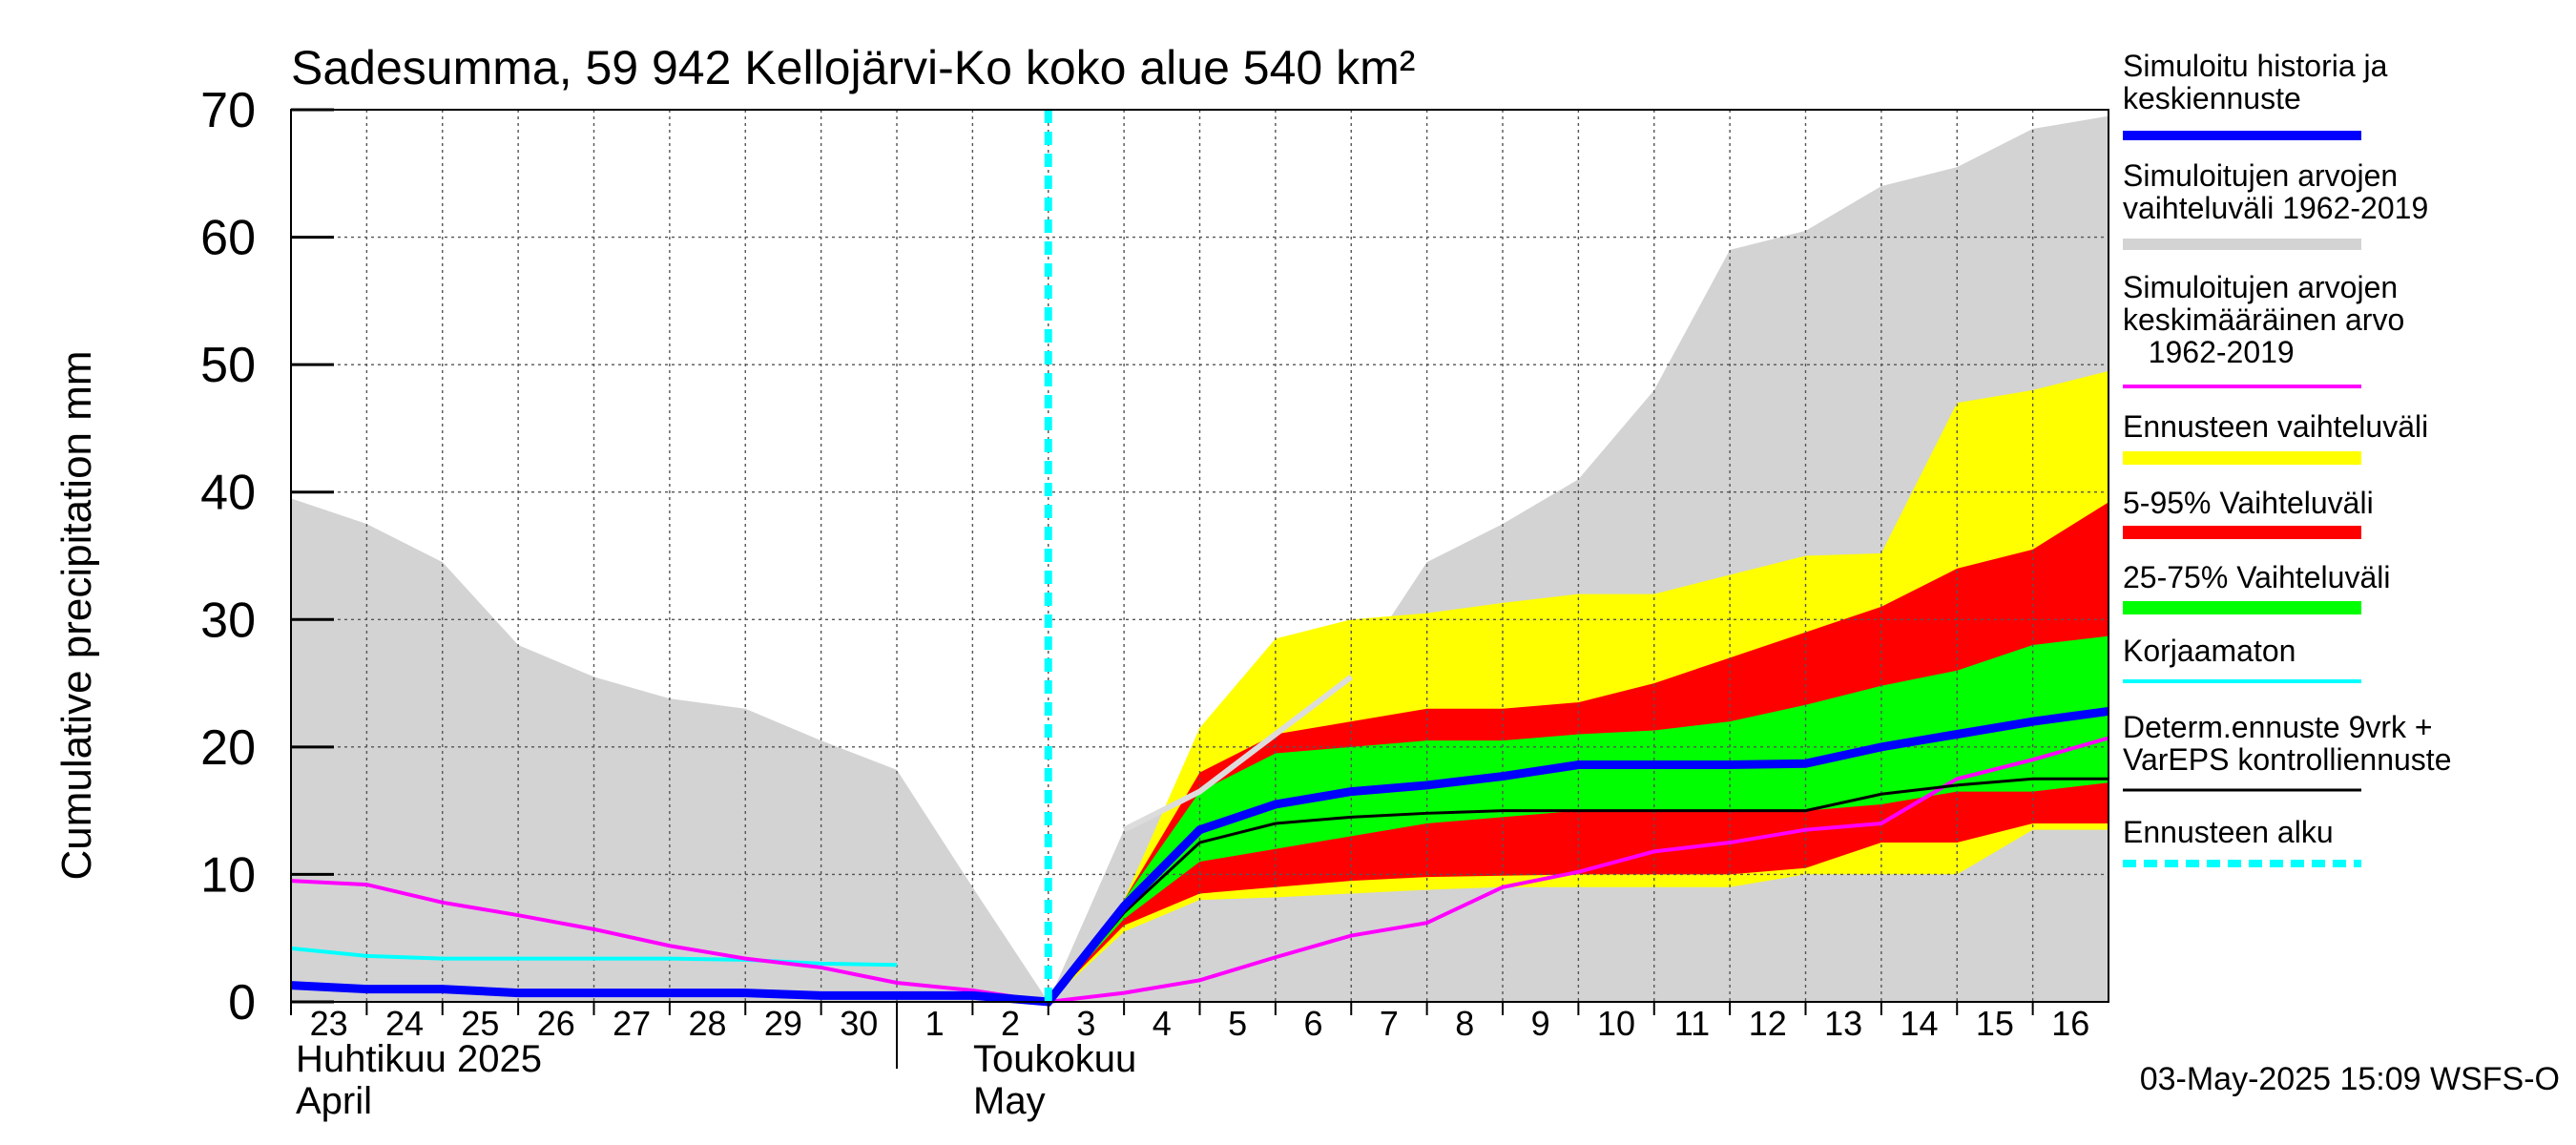 Image resolution: width=2576 pixels, height=1145 pixels. I want to click on x-tick-label: 15, so click(1995, 1023).